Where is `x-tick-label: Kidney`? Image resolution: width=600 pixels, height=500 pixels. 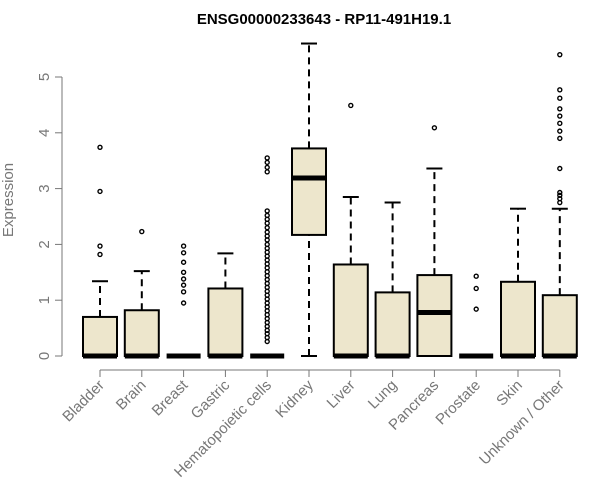
x-tick-label: Kidney is located at coordinates (294, 398).